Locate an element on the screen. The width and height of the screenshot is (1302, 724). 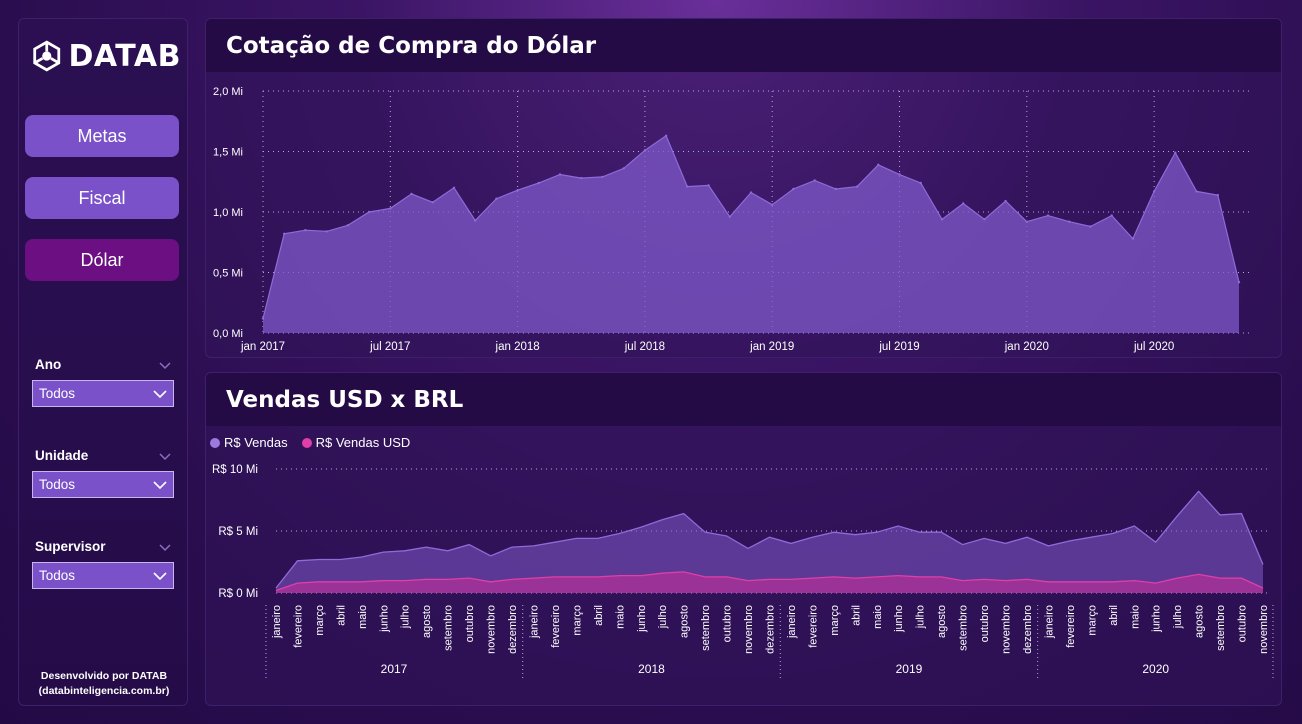
y-tick-label: 1,5 Mi is located at coordinates (228, 153).